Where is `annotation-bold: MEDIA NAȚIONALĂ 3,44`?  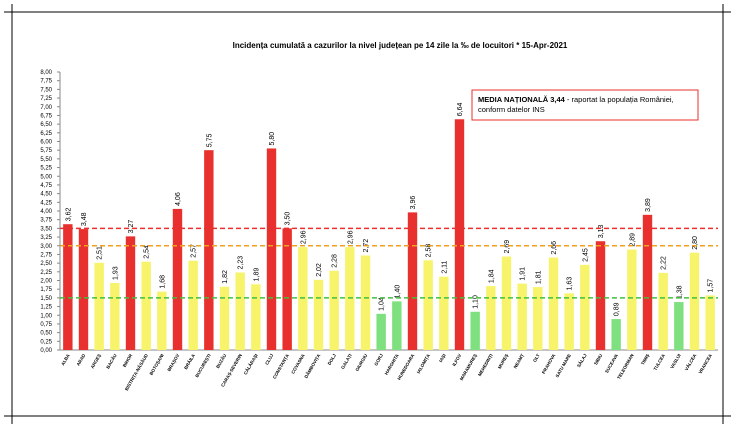 annotation-bold: MEDIA NAȚIONALĂ 3,44 is located at coordinates (522, 99).